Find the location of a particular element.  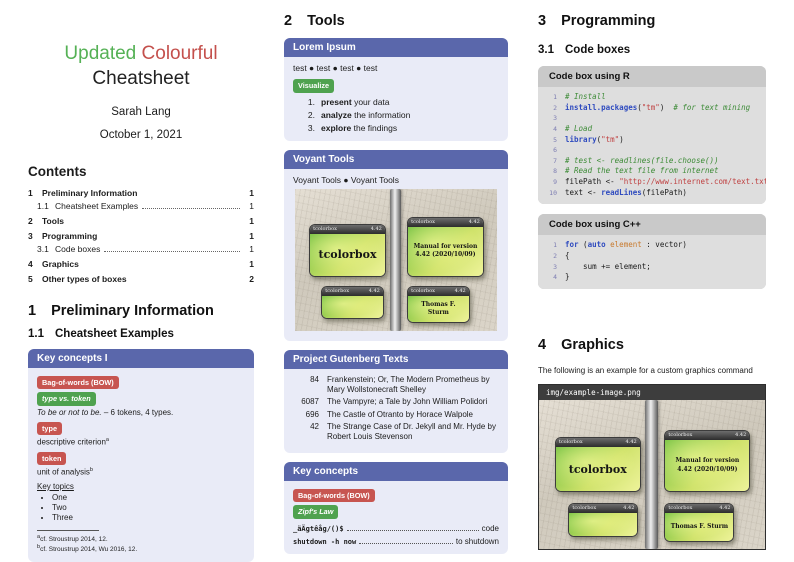

key-topics-list: One Two Three is located at coordinates (141, 507).